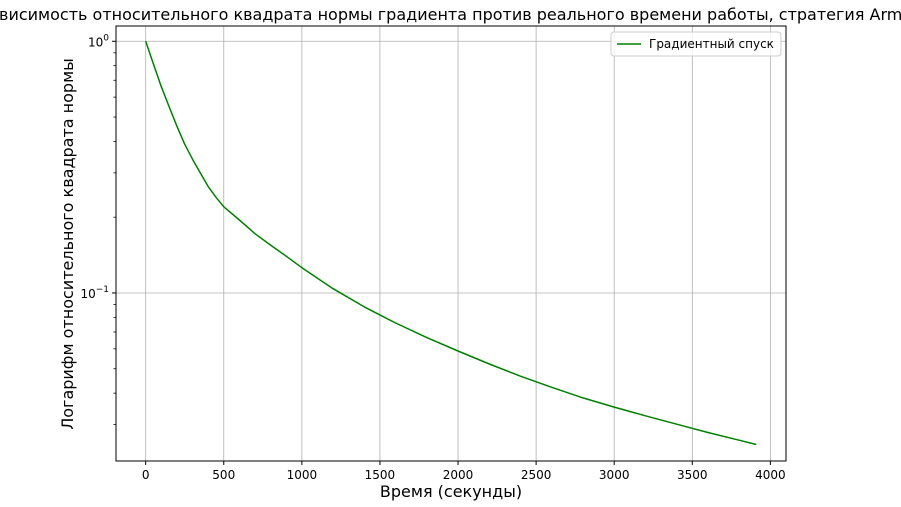 This screenshot has width=901, height=507. Describe the element at coordinates (146, 475) in the screenshot. I see `x-tick-label: 0` at that location.